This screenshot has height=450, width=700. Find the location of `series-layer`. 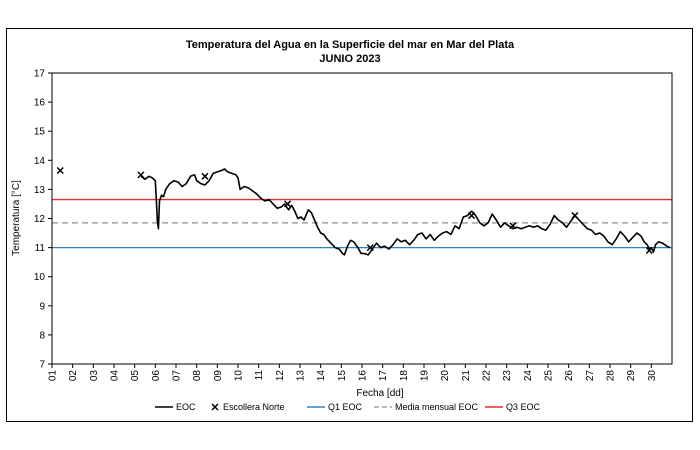

series-layer is located at coordinates (405, 212).